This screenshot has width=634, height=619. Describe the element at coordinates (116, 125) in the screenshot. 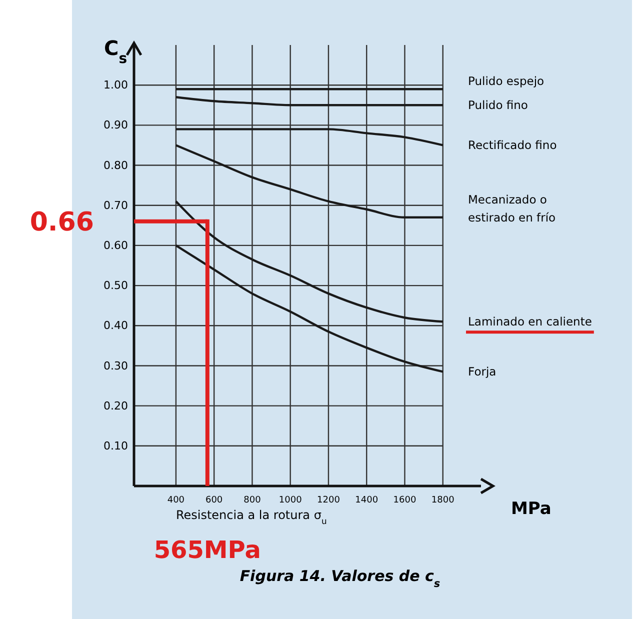

I see `y-tick-label: 0.90` at that location.